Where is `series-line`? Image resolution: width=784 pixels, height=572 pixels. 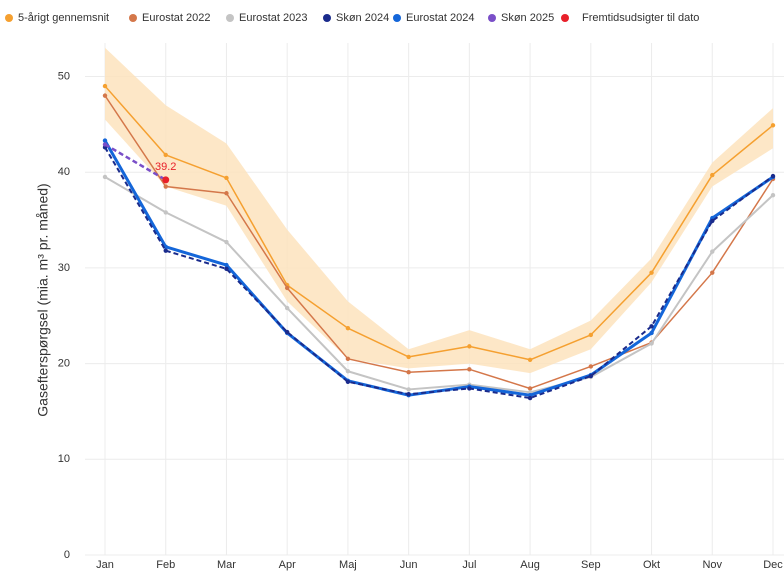
series-line is located at coordinates (135, 162).